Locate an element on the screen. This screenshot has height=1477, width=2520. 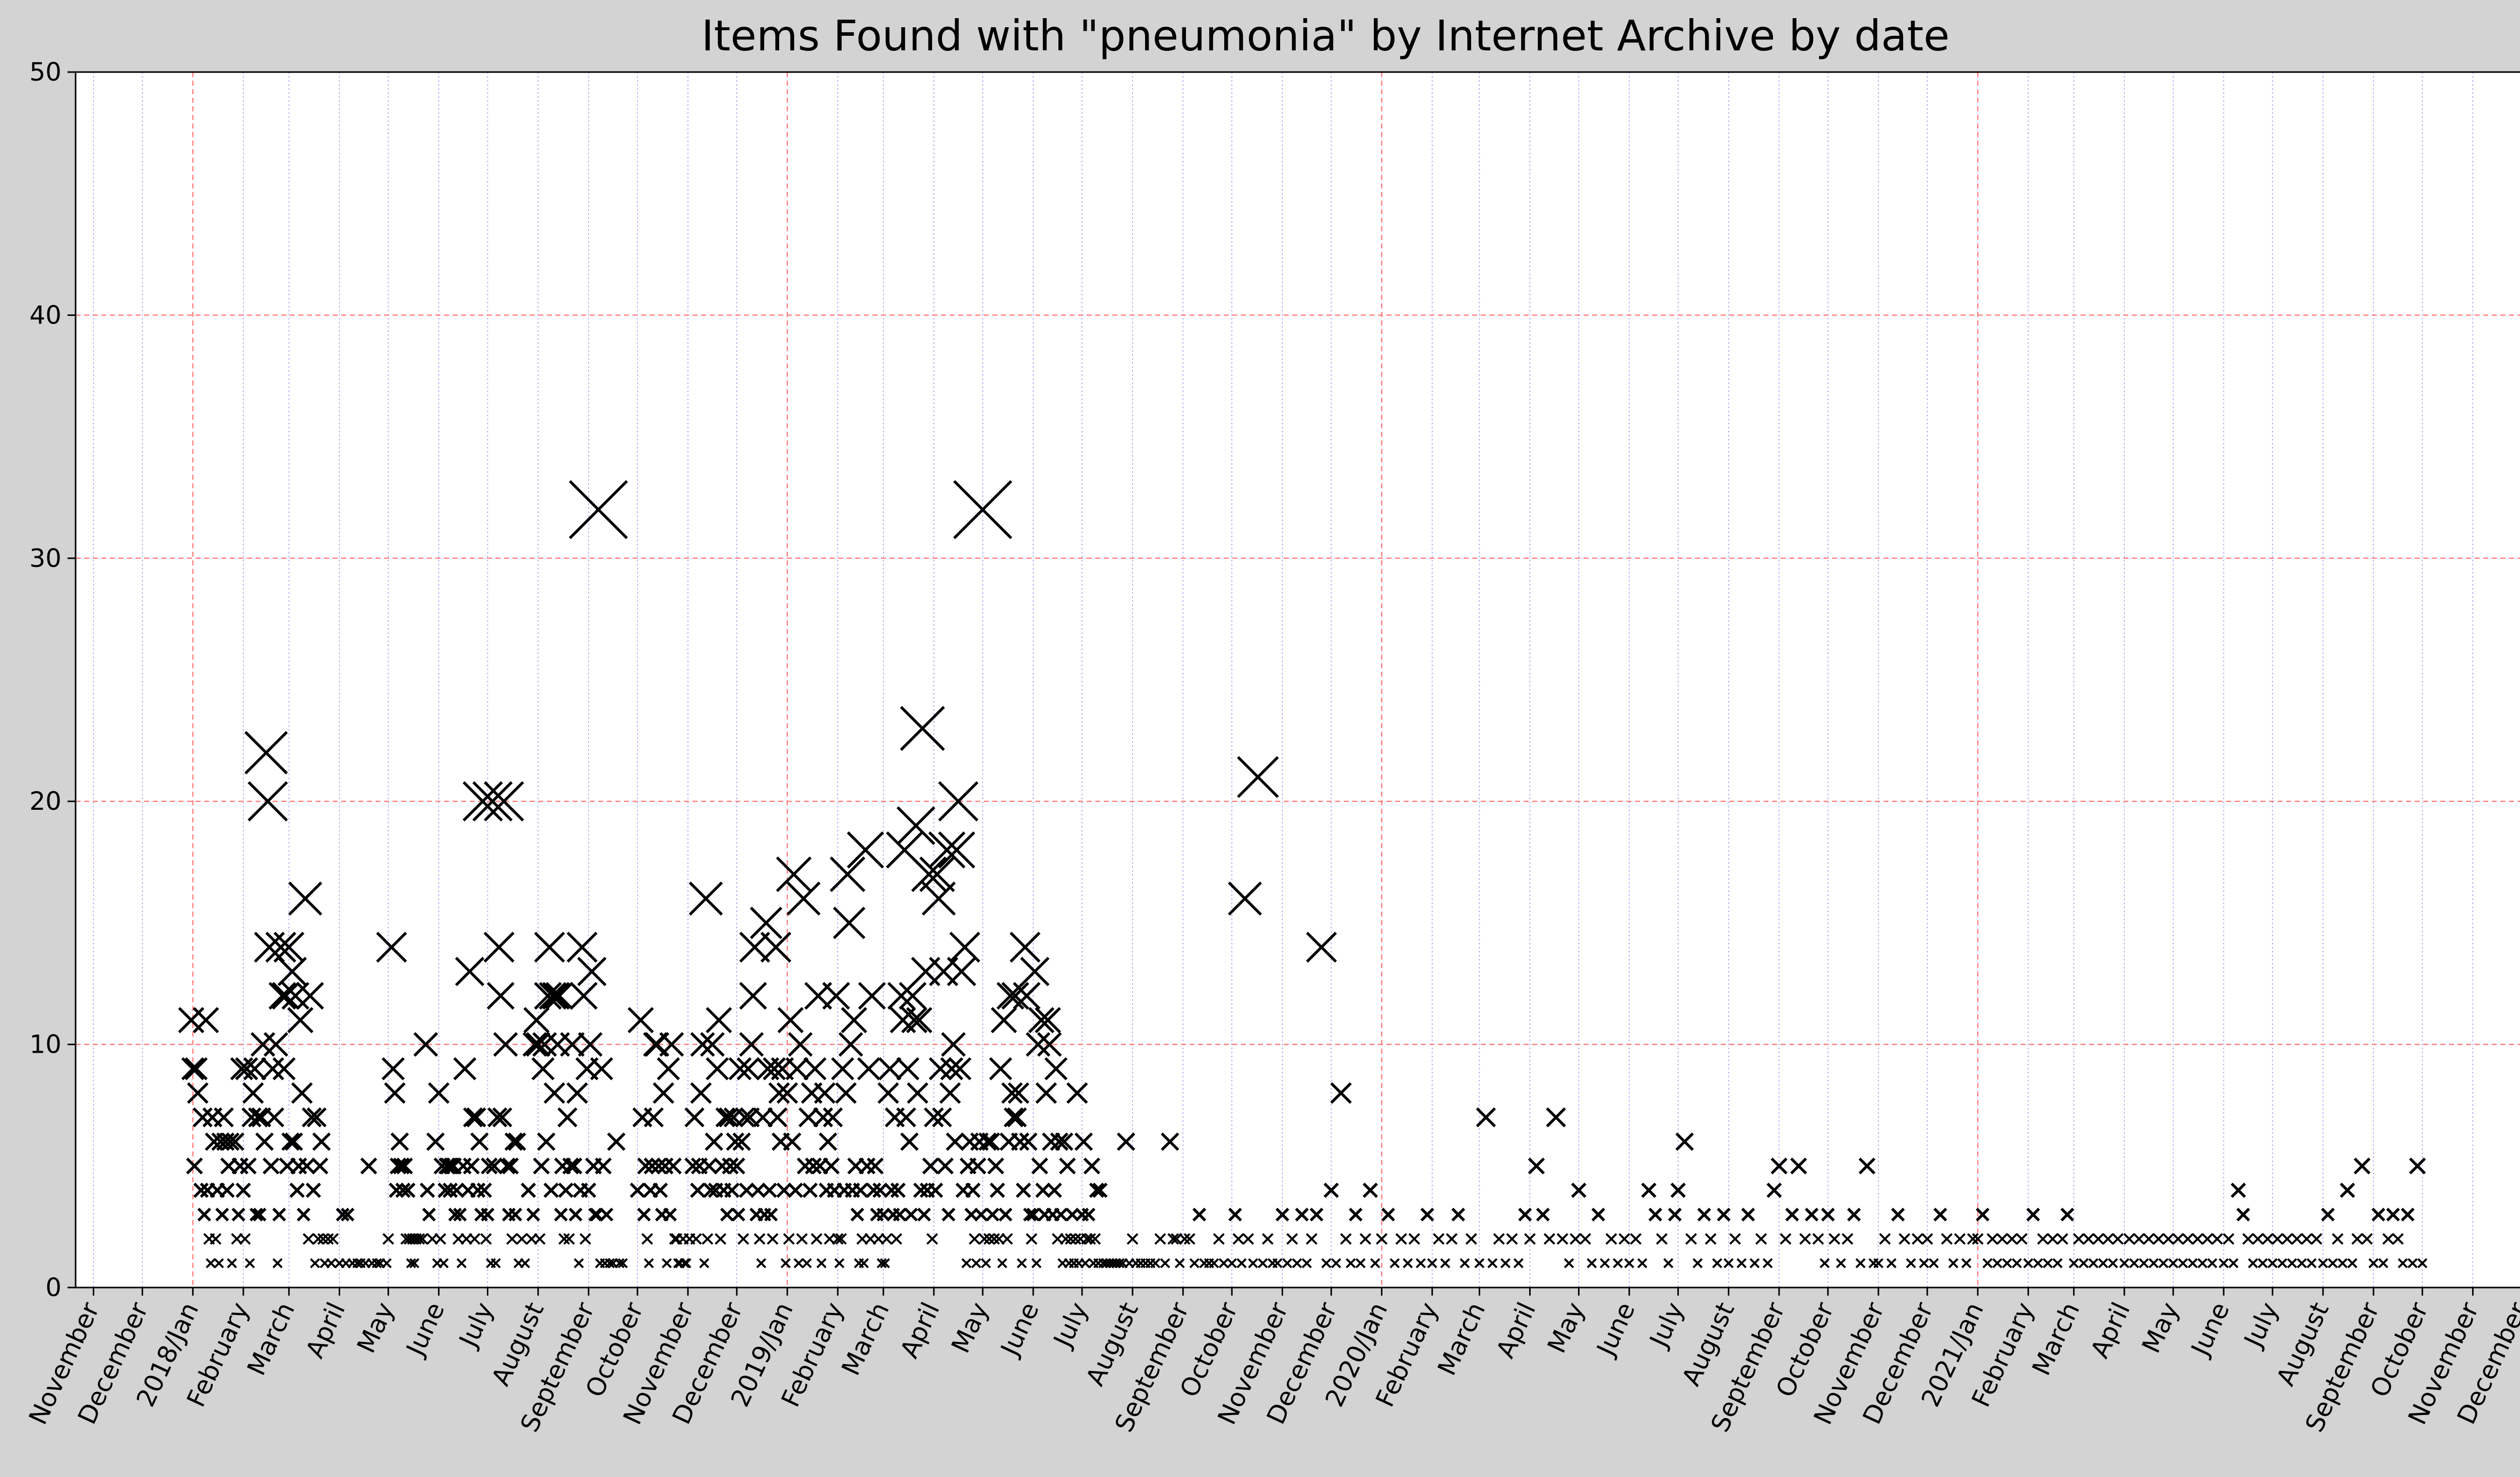
x-tick-label: April is located at coordinates (325, 1330).